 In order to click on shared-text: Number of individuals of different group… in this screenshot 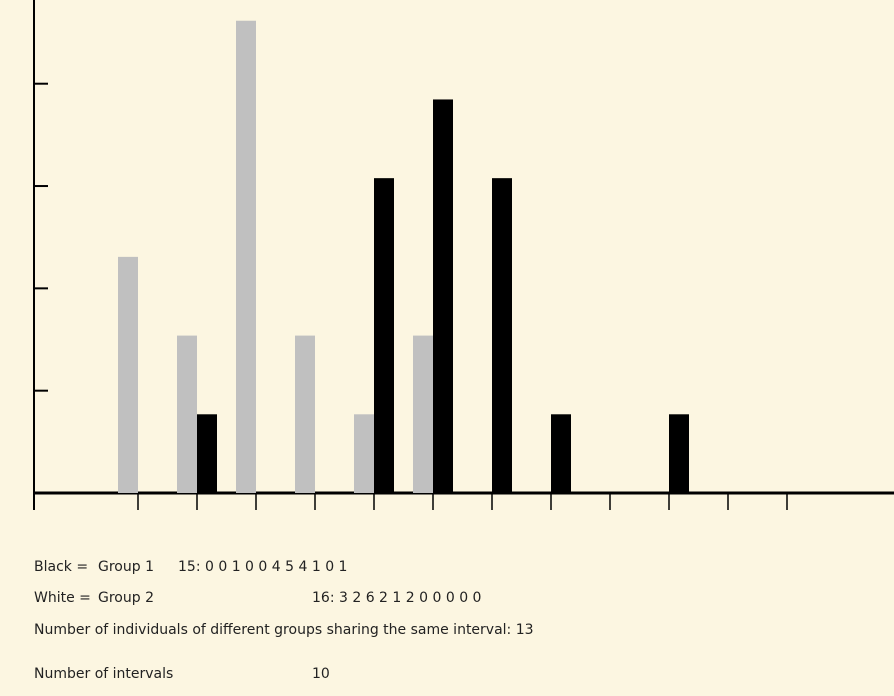, I will do `click(284, 630)`.